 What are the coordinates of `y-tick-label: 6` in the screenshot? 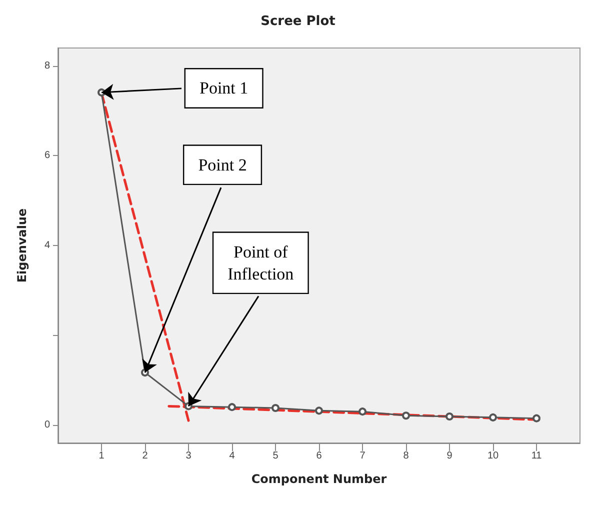 It's located at (47, 156).